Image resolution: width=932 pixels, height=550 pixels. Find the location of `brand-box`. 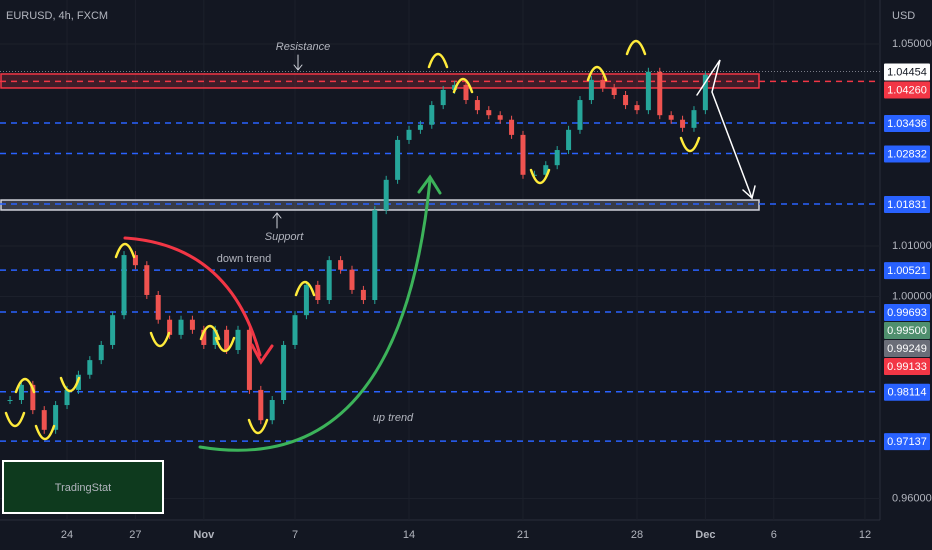

brand-box is located at coordinates (83, 487).